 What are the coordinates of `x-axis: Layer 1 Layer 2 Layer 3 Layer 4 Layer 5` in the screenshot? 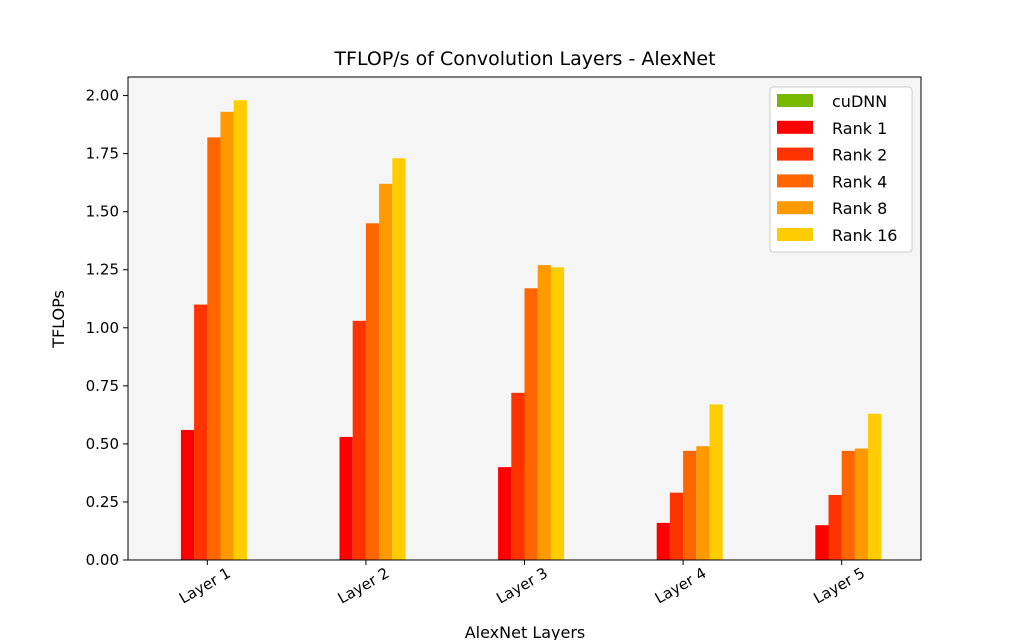 It's located at (522, 583).